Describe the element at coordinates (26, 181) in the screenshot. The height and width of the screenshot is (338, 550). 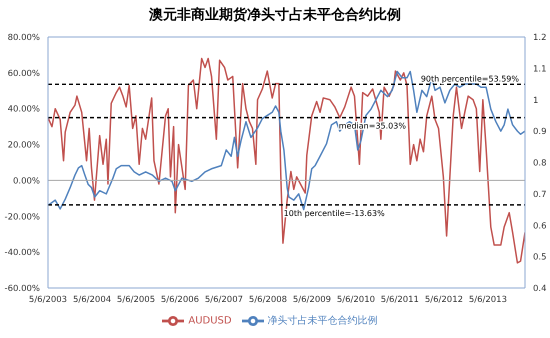
I see `y-tick-label: 0.00%` at that location.